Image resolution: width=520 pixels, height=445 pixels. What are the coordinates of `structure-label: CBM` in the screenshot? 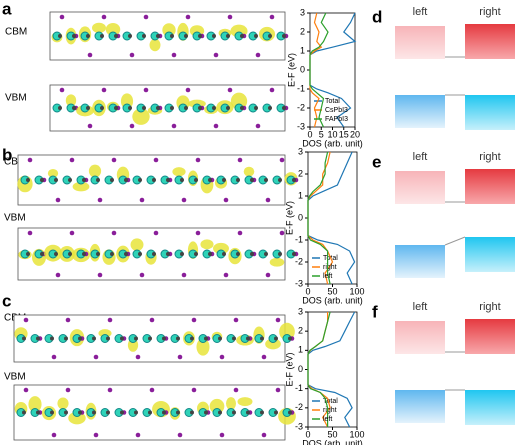 It's located at (16, 32).